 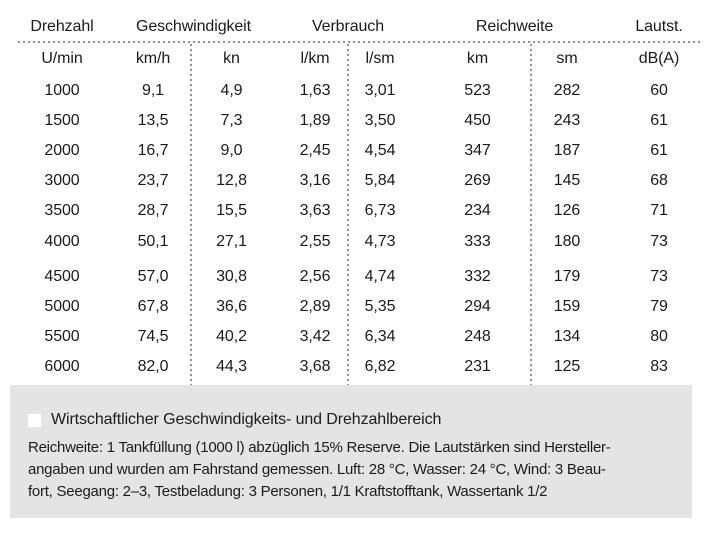 What do you see at coordinates (380, 306) in the screenshot?
I see `table-cell: 5,35` at bounding box center [380, 306].